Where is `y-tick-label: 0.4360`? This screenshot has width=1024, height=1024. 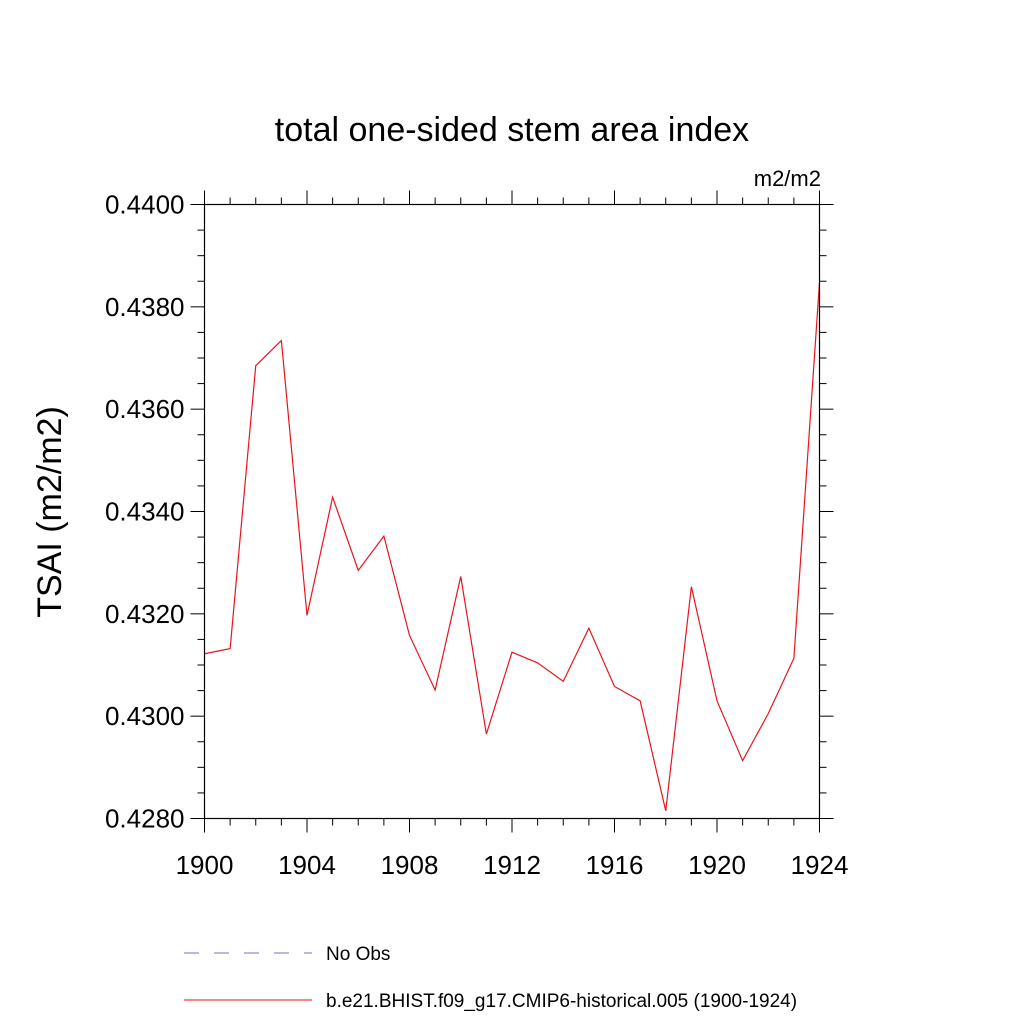
y-tick-label: 0.4360 is located at coordinates (145, 409).